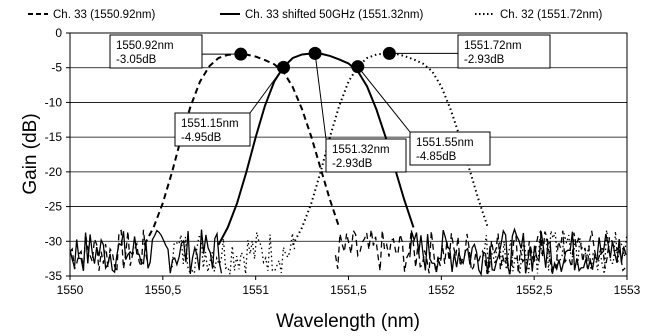 This screenshot has width=665, height=336. What do you see at coordinates (30, 153) in the screenshot?
I see `y-axis-label: Gain (dB)` at bounding box center [30, 153].